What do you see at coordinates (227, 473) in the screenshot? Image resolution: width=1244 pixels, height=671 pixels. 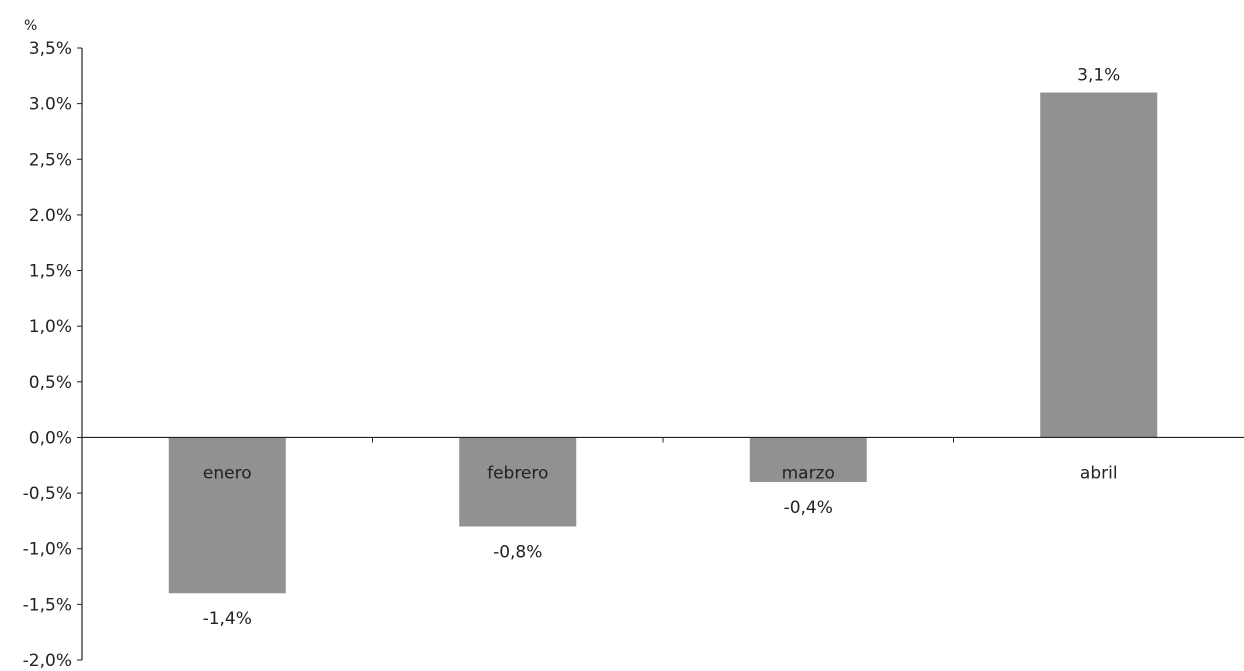 I see `category-label: enero` at bounding box center [227, 473].